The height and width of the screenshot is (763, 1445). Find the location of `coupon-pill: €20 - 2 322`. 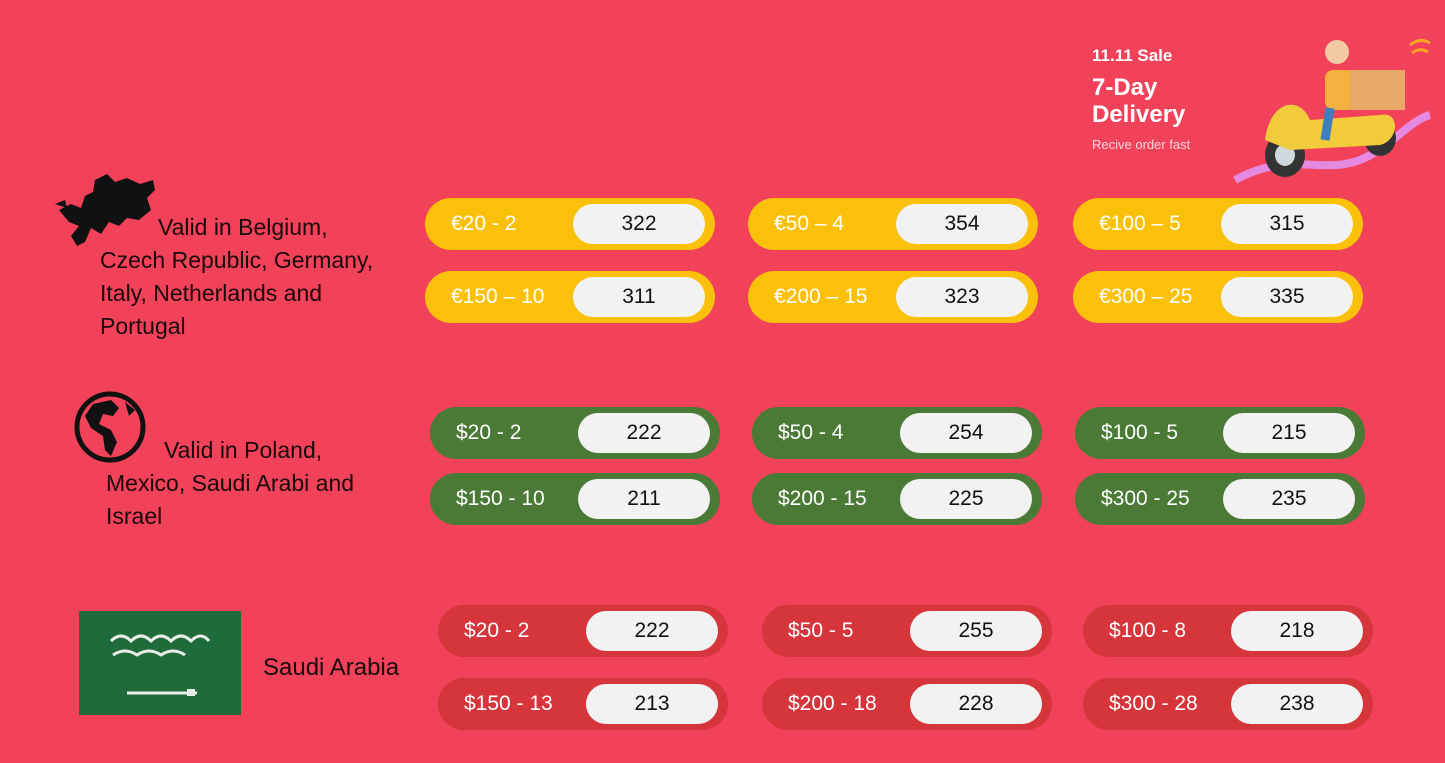

coupon-pill: €20 - 2 322 is located at coordinates (570, 224).